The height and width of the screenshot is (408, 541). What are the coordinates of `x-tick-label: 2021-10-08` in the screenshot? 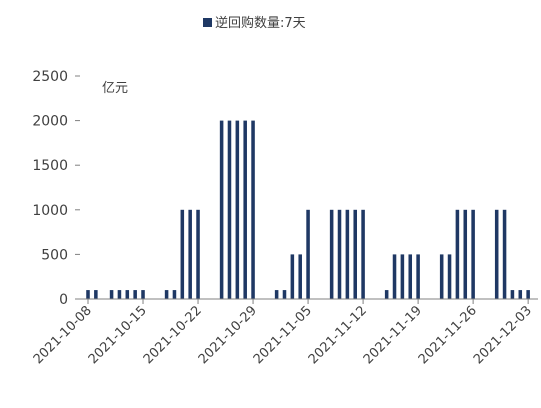 It's located at (63, 335).